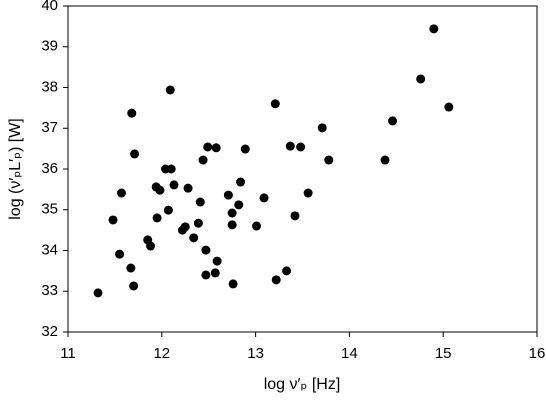 The width and height of the screenshot is (546, 408). What do you see at coordinates (68, 353) in the screenshot?
I see `x-tick-label: 11` at bounding box center [68, 353].